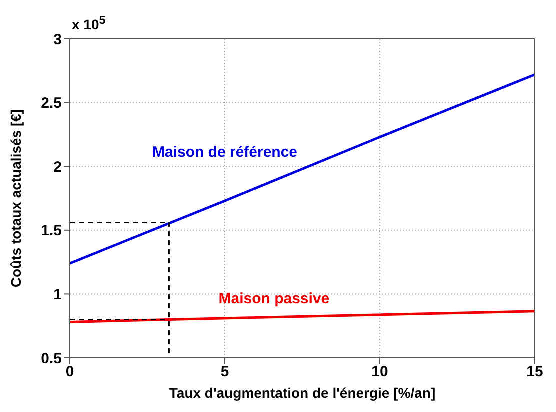  What do you see at coordinates (380, 372) in the screenshot?
I see `x-tick-label: 10` at bounding box center [380, 372].